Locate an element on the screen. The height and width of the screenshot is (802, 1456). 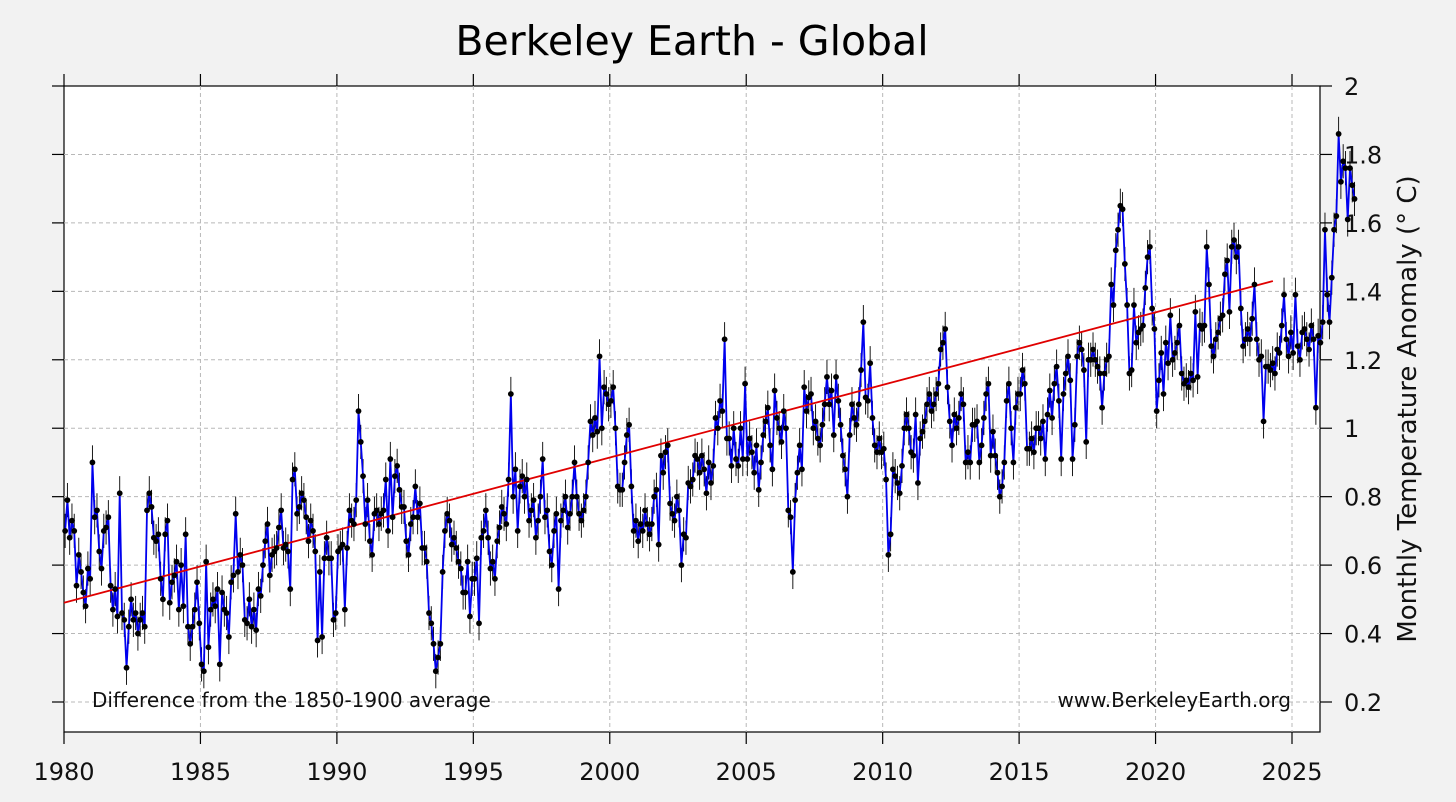
y-tick-label: 1.6 is located at coordinates (1363, 224).